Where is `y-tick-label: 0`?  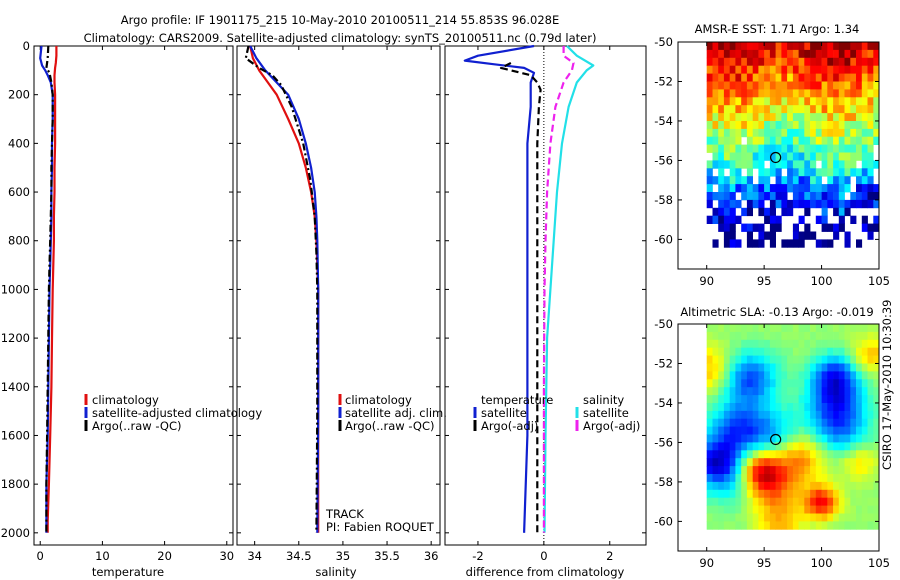 y-tick-label: 0 is located at coordinates (26, 46).